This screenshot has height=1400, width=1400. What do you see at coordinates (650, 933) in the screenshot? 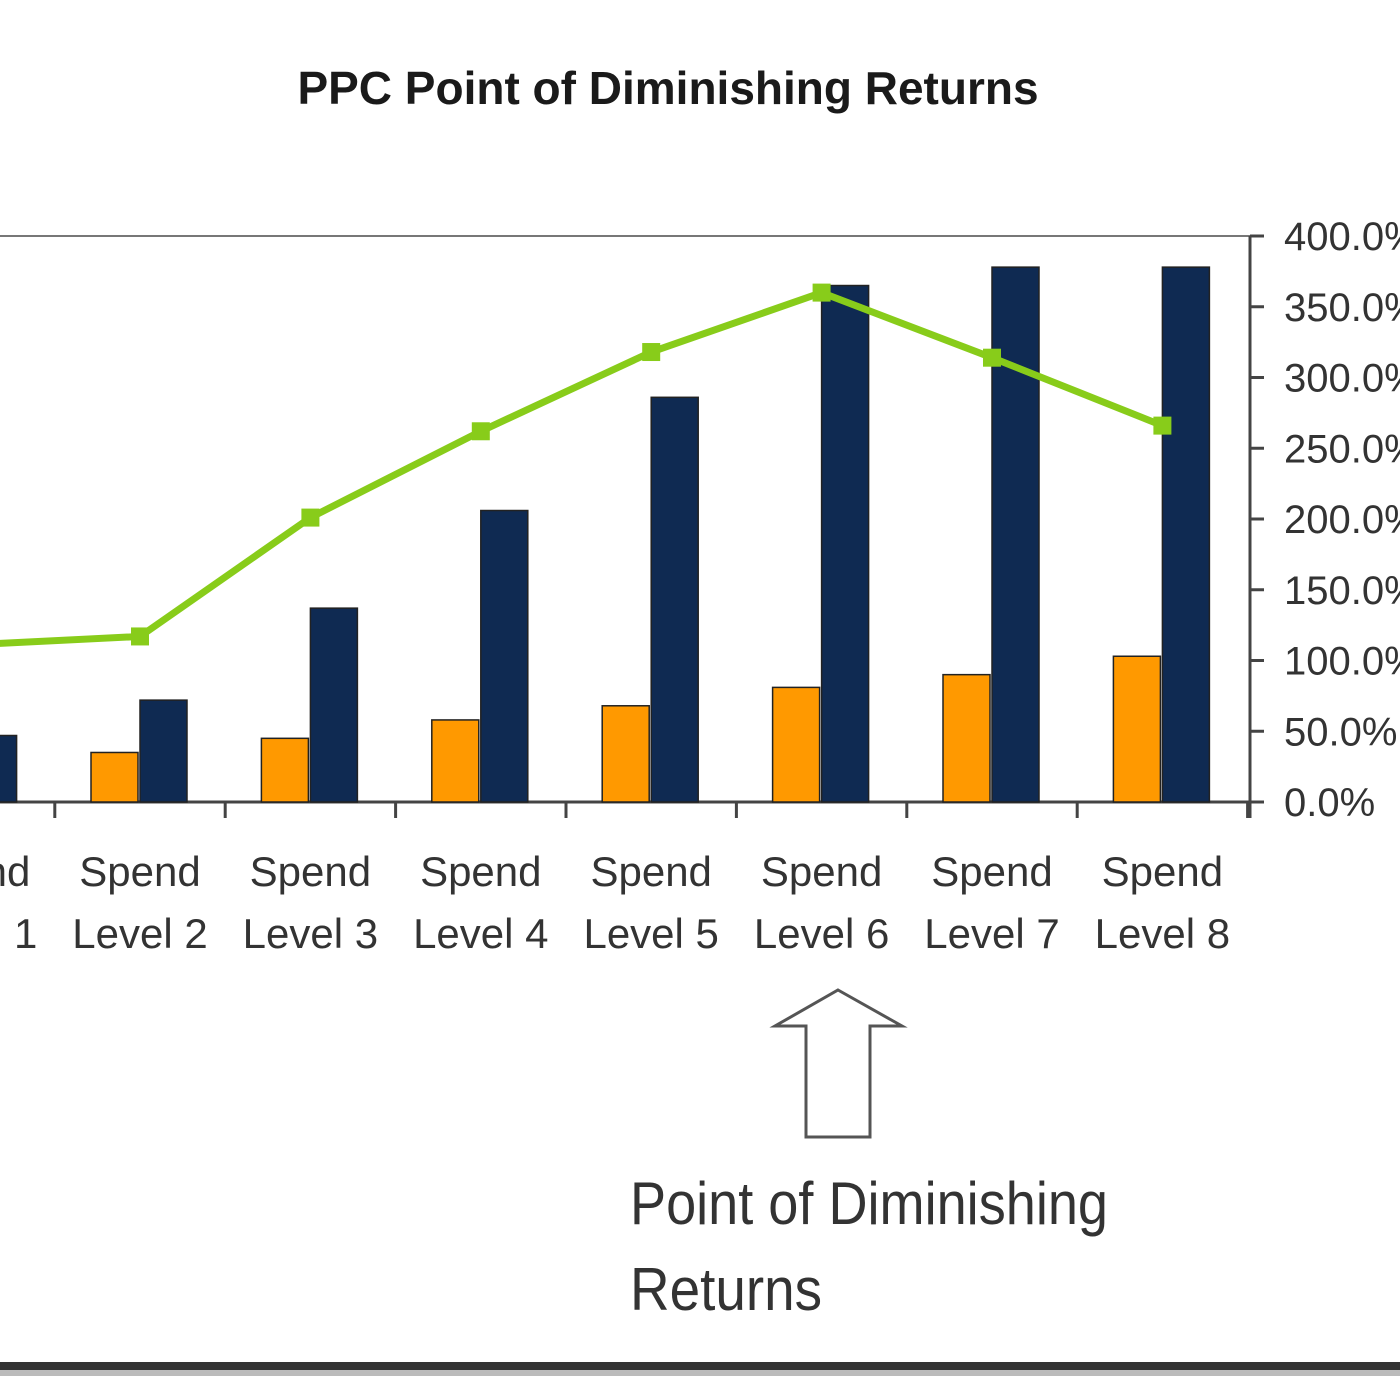
I see `x-tick-label: Level 5` at bounding box center [650, 933].